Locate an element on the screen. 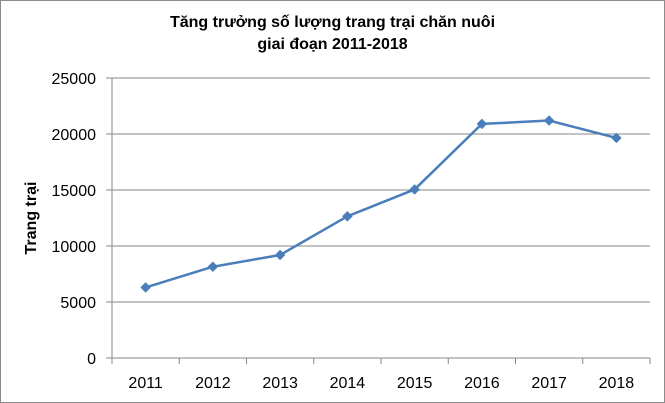 The width and height of the screenshot is (665, 403). x-tick-label: 2016 is located at coordinates (482, 383).